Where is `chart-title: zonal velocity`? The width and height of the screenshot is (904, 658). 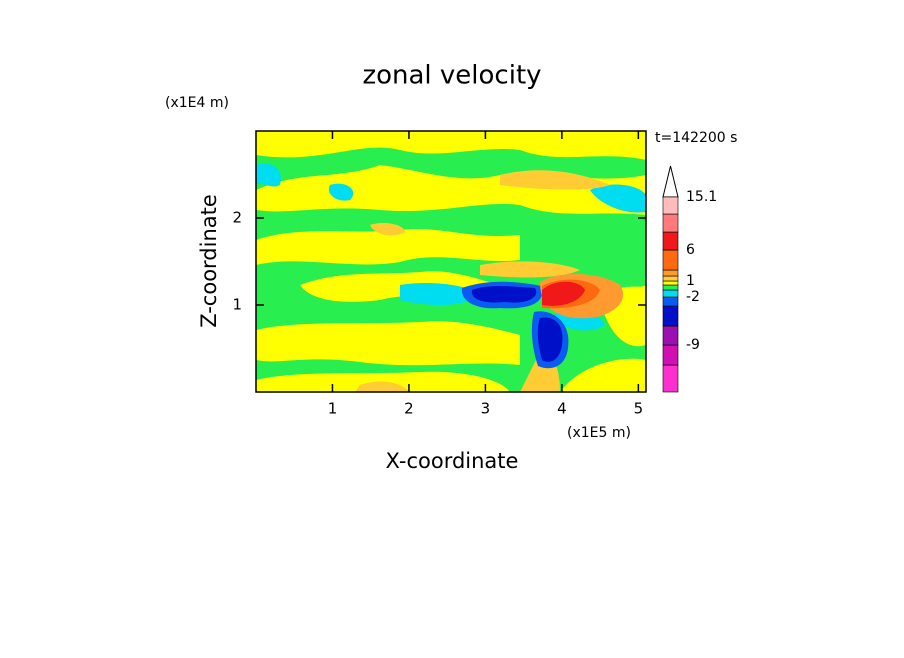 chart-title: zonal velocity is located at coordinates (451, 76).